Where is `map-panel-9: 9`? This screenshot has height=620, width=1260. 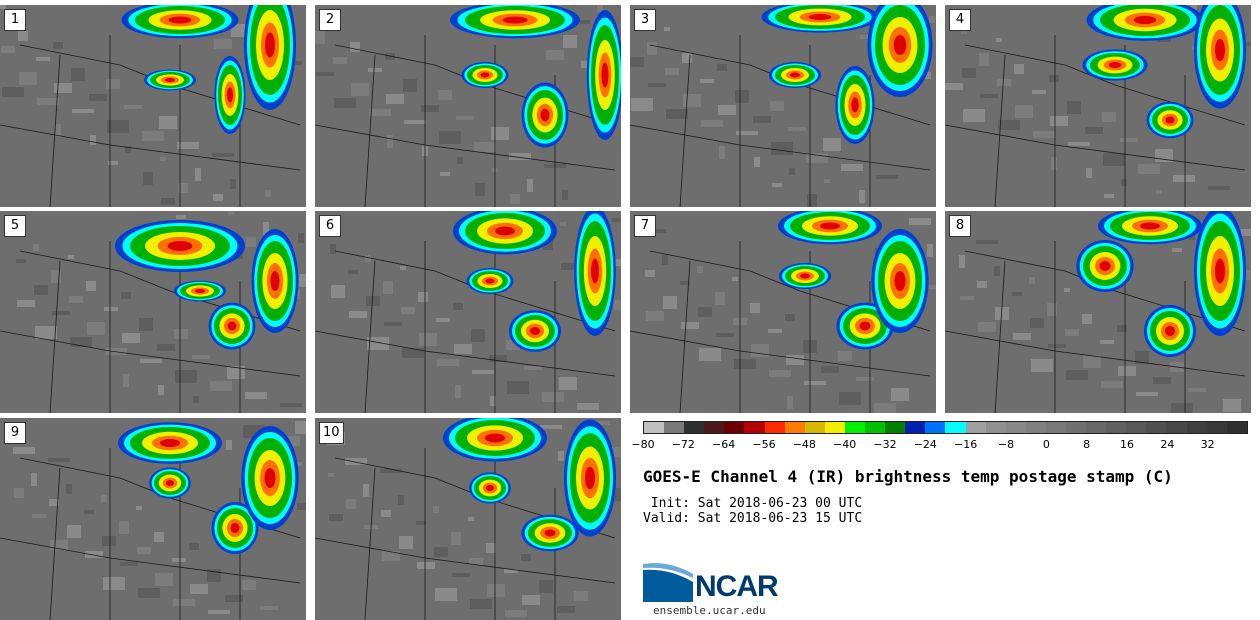
map-panel-9: 9 is located at coordinates (153, 519).